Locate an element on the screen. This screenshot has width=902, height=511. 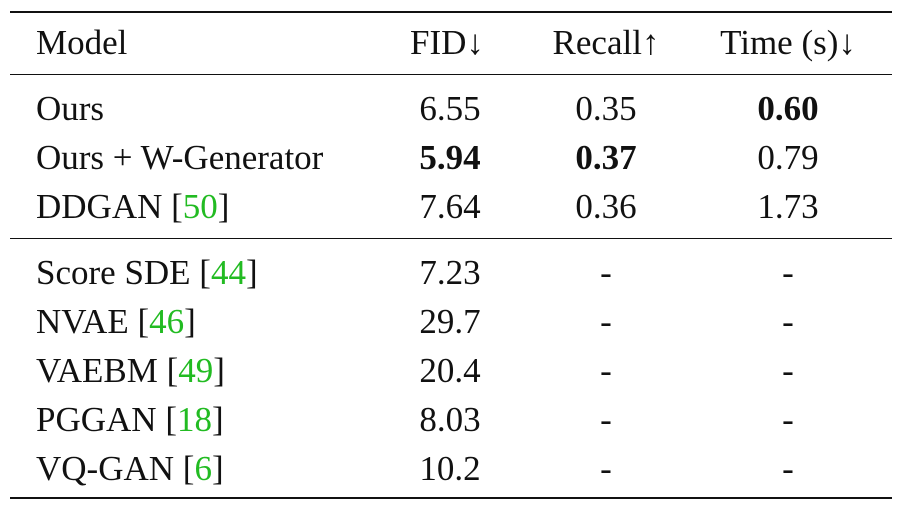
fid-value: 7.23 is located at coordinates (450, 272).